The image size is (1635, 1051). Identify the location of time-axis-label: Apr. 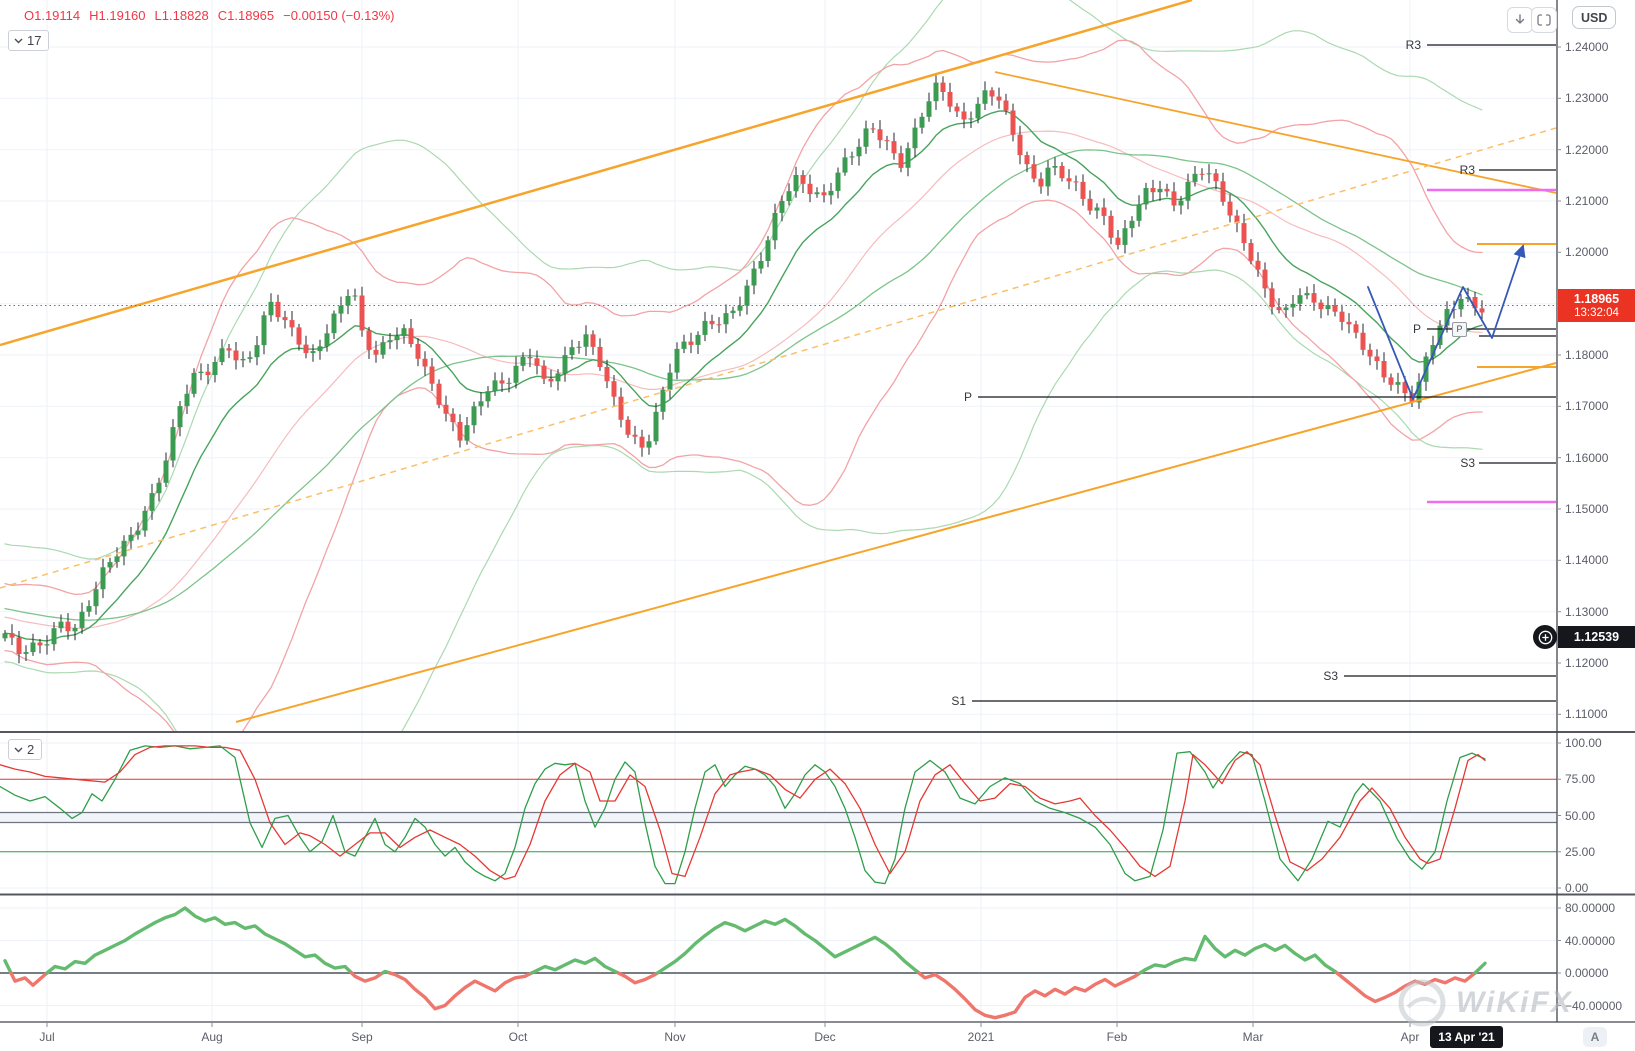
(1410, 1037).